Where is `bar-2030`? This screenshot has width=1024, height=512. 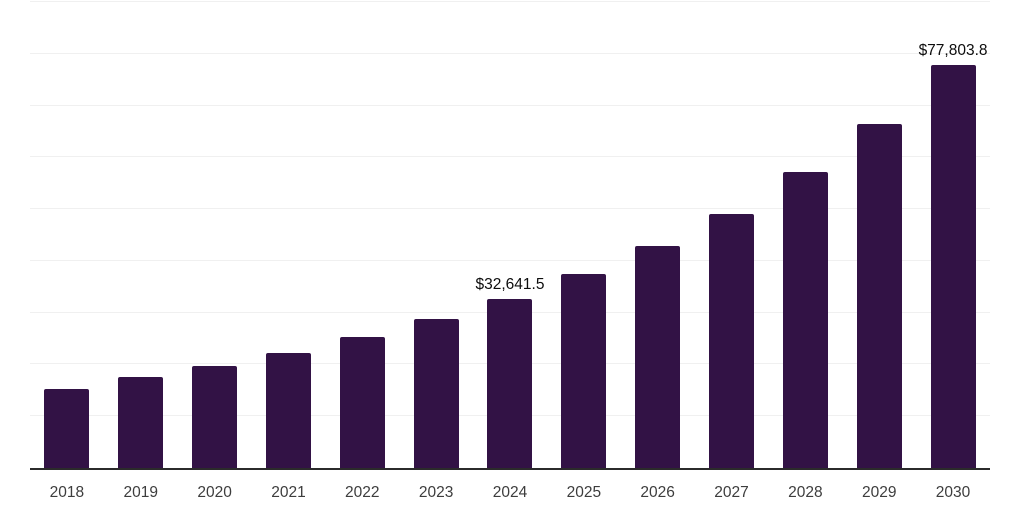 bar-2030 is located at coordinates (953, 266).